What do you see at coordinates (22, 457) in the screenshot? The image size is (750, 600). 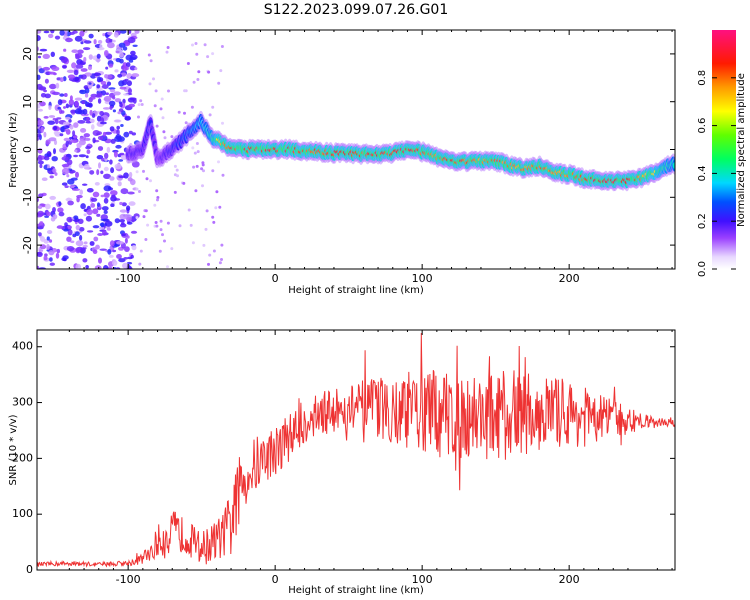 I see `y-tick-label: 200` at bounding box center [22, 457].